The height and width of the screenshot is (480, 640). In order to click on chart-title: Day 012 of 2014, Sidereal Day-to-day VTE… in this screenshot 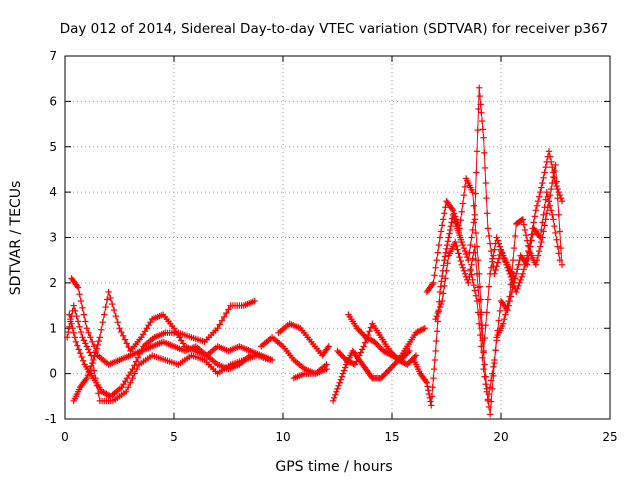, I will do `click(334, 29)`.